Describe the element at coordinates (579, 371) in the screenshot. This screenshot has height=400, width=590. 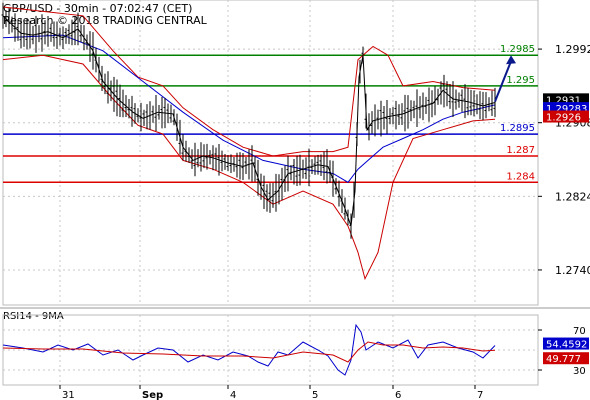
I see `rsi-tick-label: 30` at that location.